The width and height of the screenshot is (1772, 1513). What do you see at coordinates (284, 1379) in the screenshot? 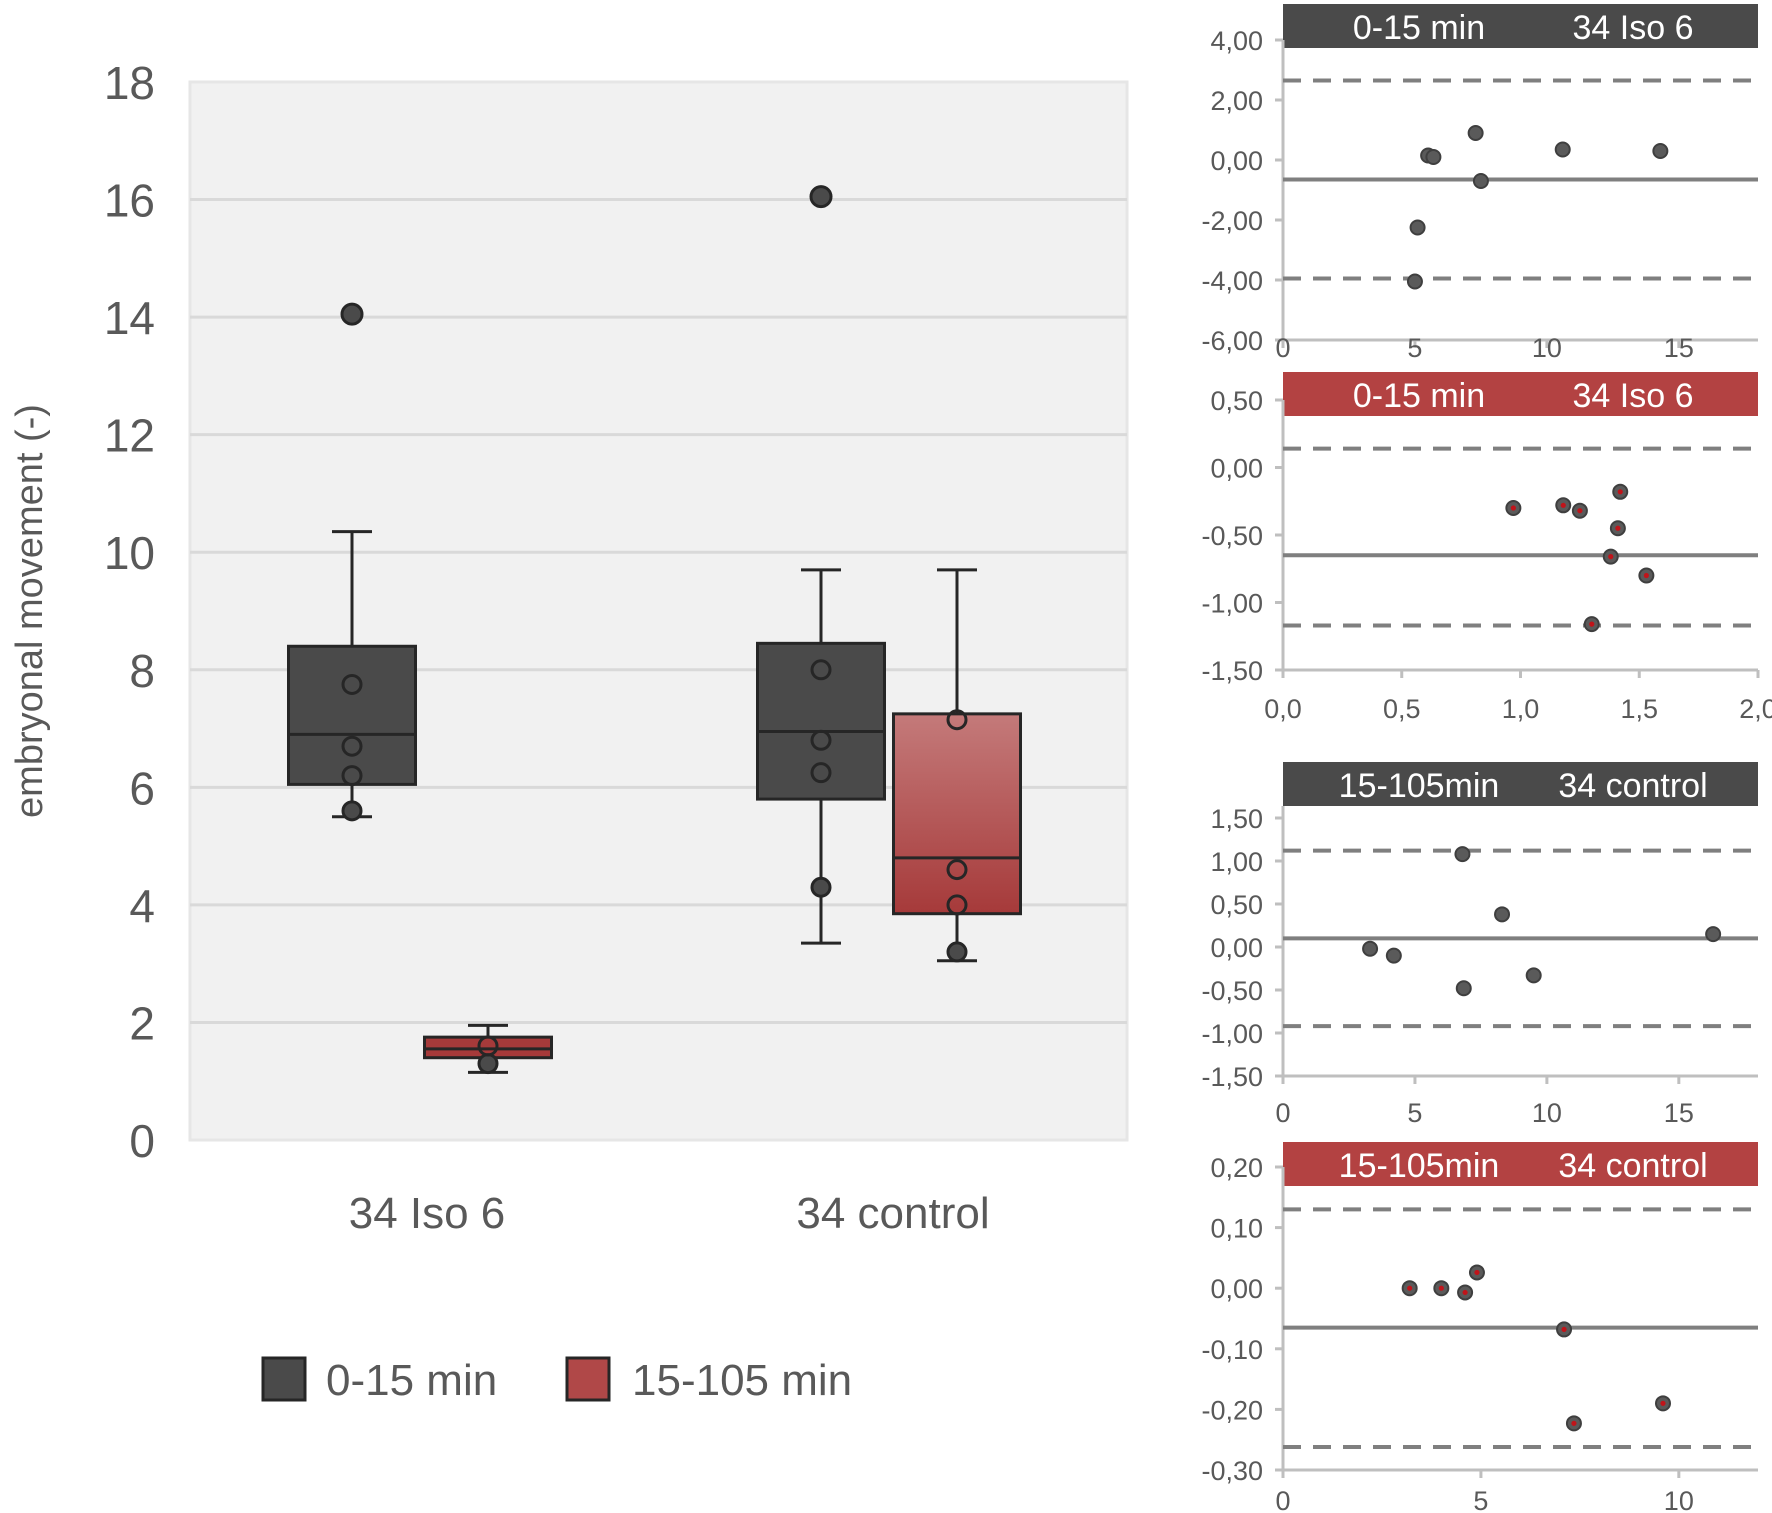
I see `legend-swatch-dark` at bounding box center [284, 1379].